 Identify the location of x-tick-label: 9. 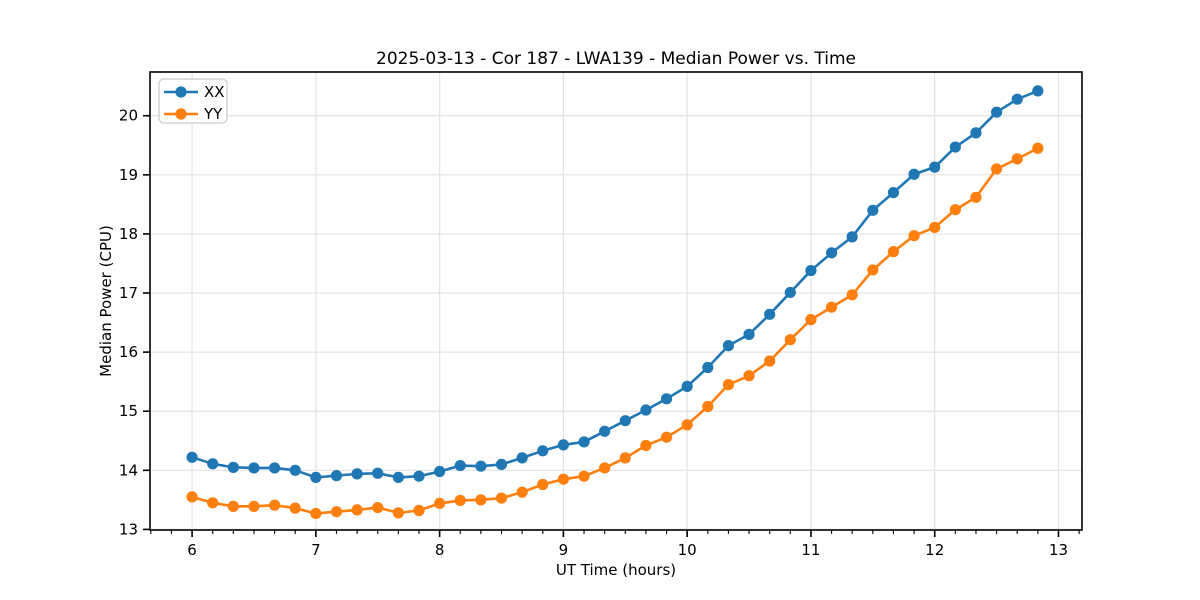
(564, 550).